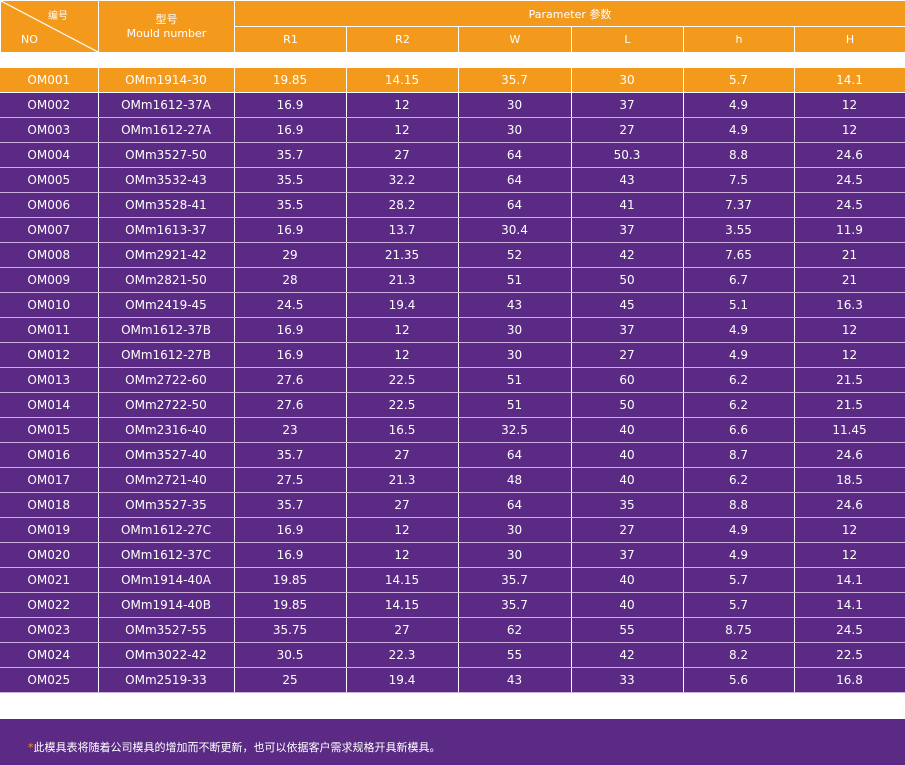 The height and width of the screenshot is (765, 905). What do you see at coordinates (627, 205) in the screenshot?
I see `cell-l: 41` at bounding box center [627, 205].